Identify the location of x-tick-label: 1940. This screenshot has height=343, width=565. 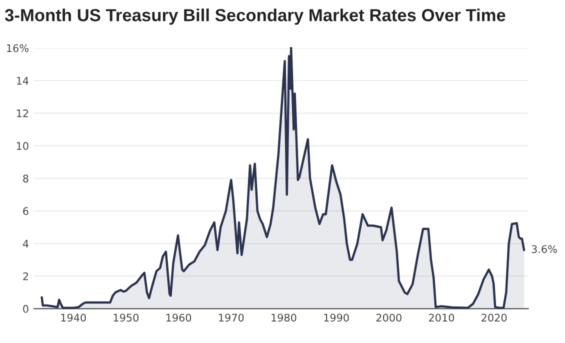
(73, 318).